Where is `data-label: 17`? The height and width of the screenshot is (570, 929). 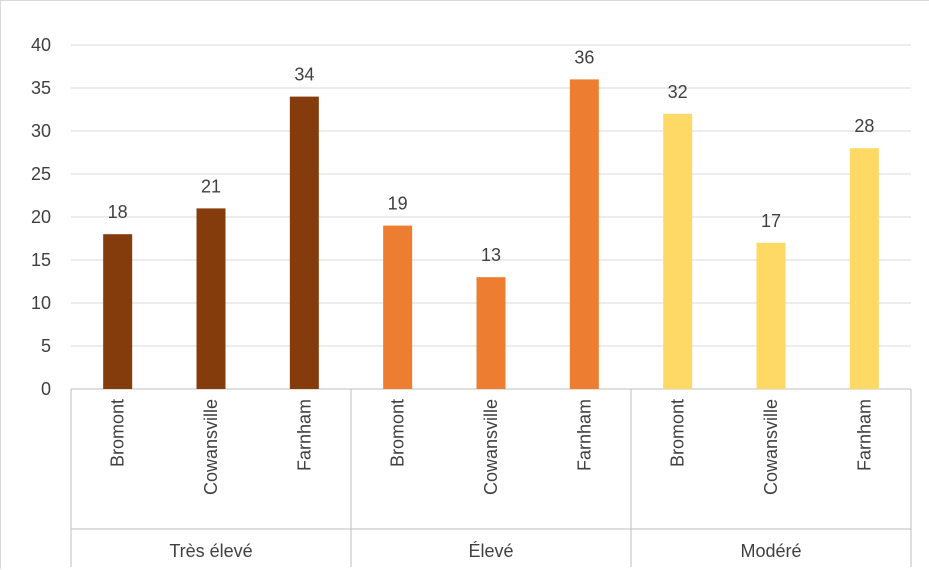
data-label: 17 is located at coordinates (771, 221).